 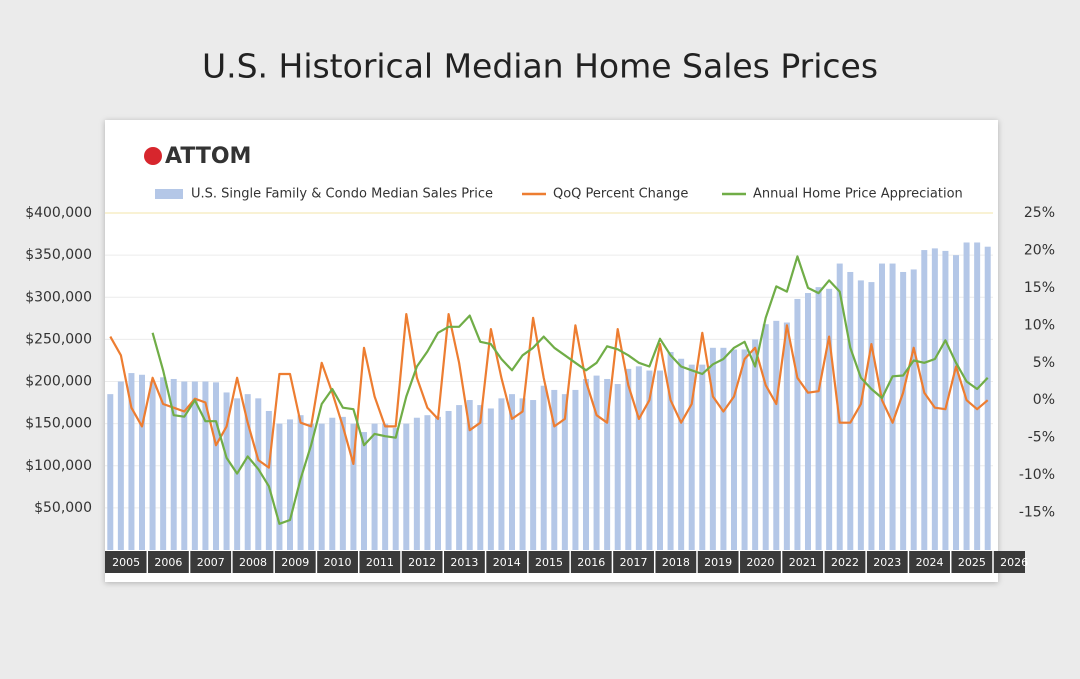 What do you see at coordinates (253, 562) in the screenshot?
I see `x-tick-label: 2008` at bounding box center [253, 562].